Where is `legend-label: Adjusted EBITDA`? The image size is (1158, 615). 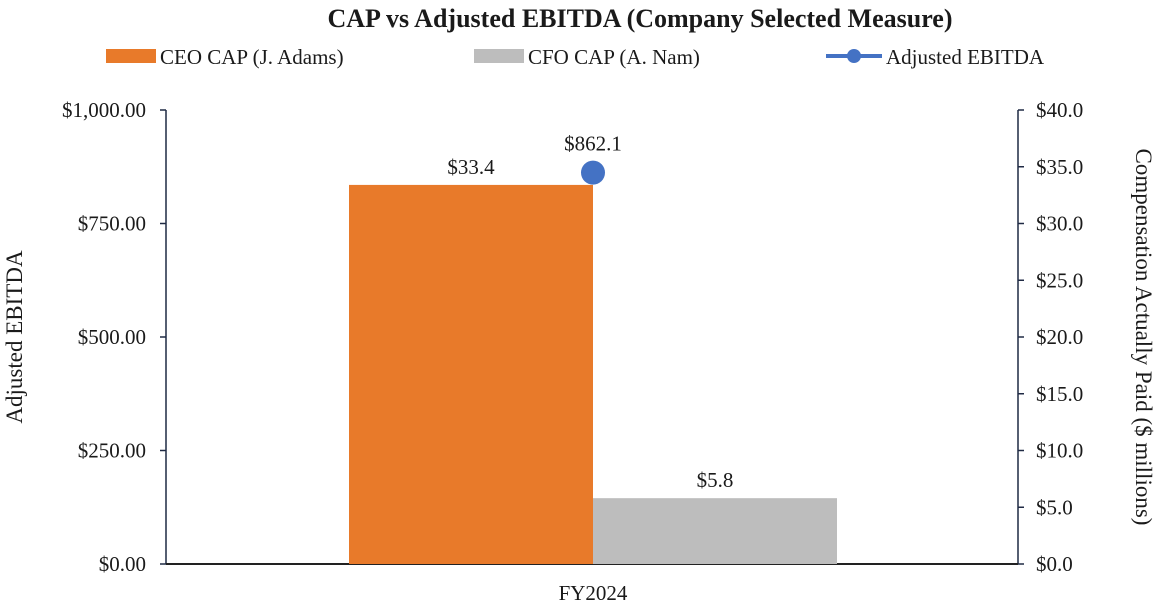 legend-label: Adjusted EBITDA is located at coordinates (965, 57).